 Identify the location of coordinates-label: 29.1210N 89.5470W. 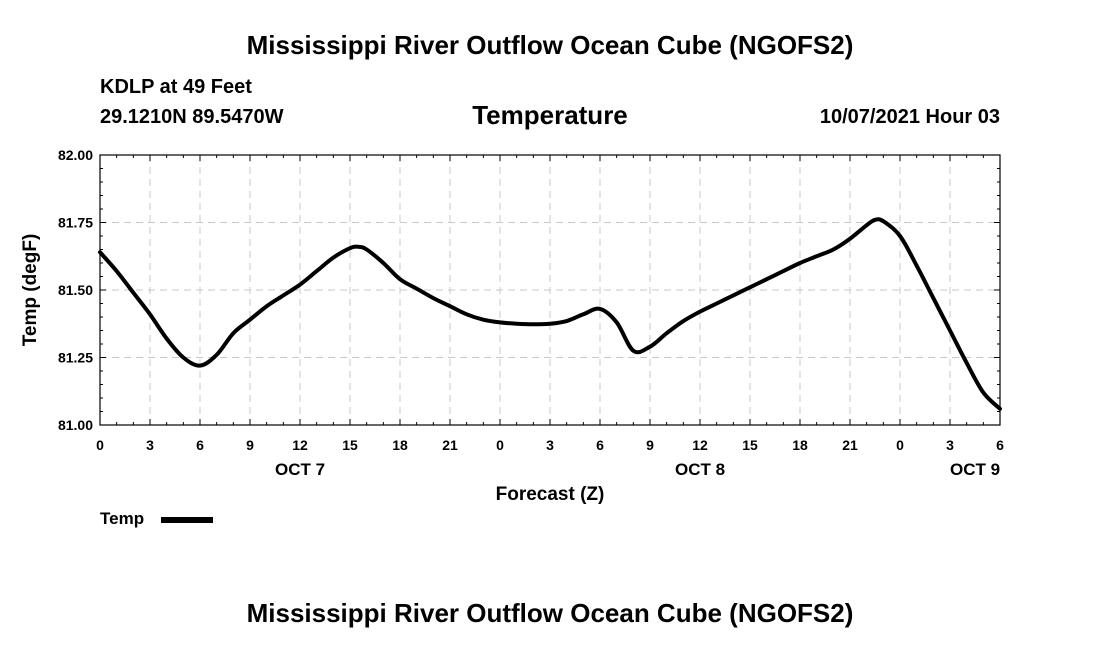
(192, 117).